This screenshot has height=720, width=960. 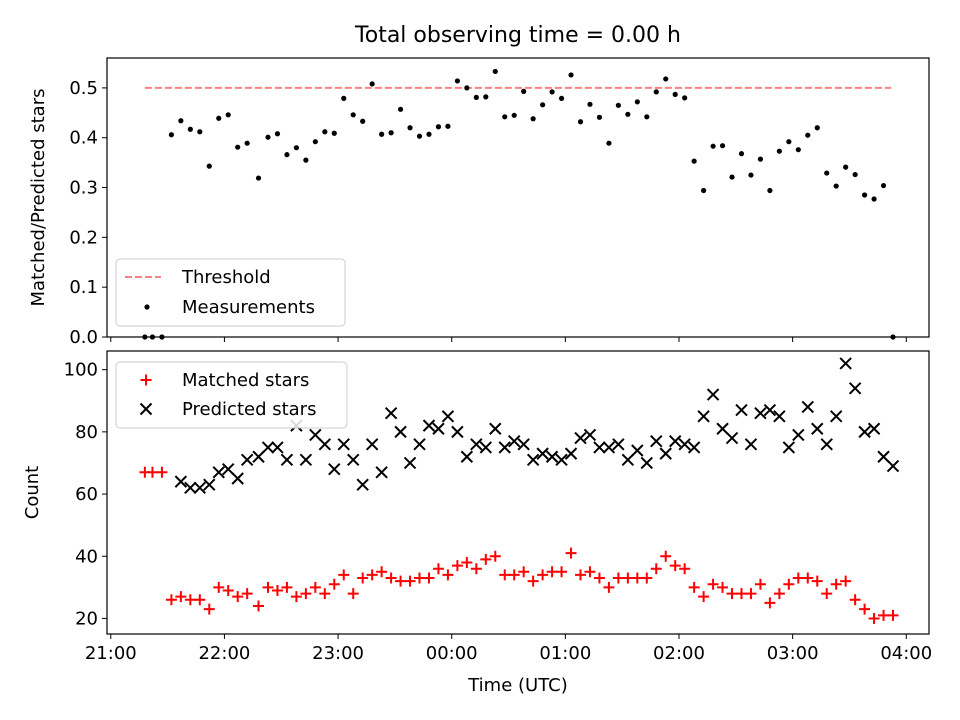 What do you see at coordinates (245, 380) in the screenshot?
I see `legend-matched-label: Matched stars` at bounding box center [245, 380].